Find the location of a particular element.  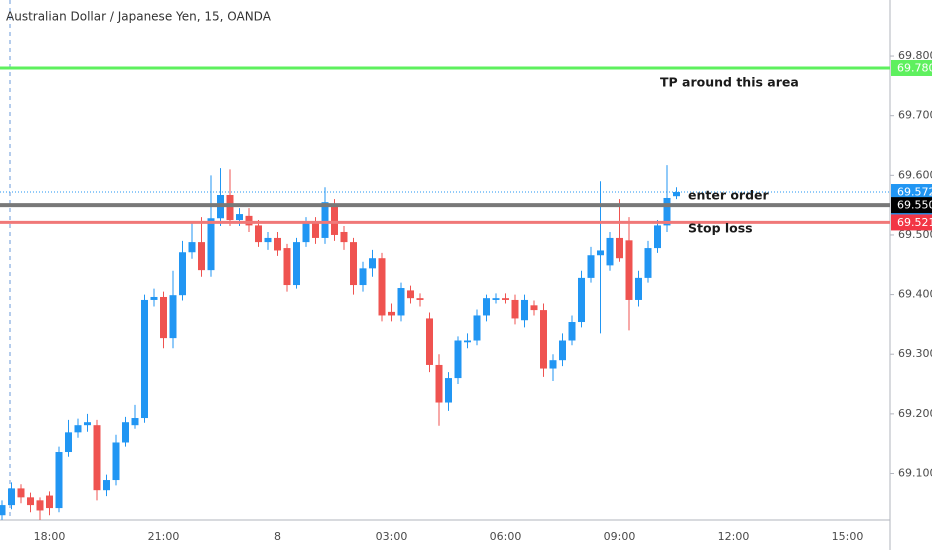

price-label: 69.780 is located at coordinates (914, 67).